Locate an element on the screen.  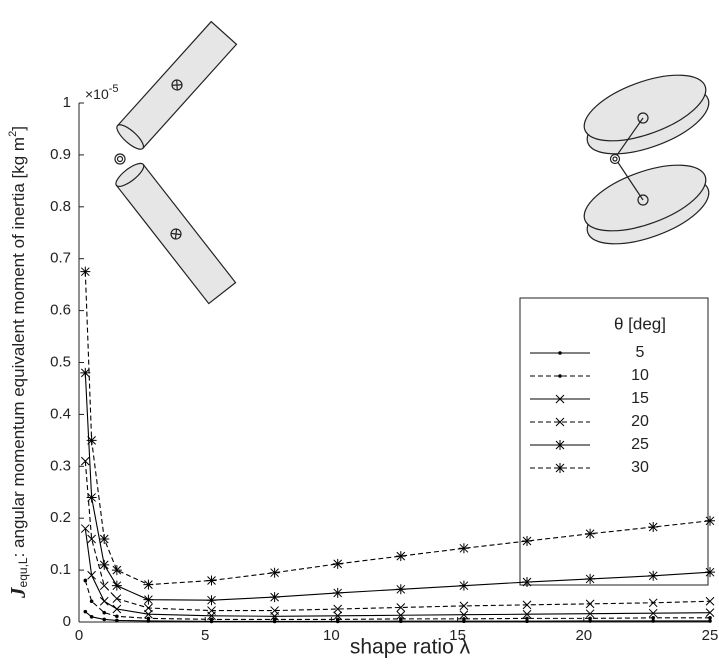
y-tick-label: 0 is located at coordinates (67, 621).